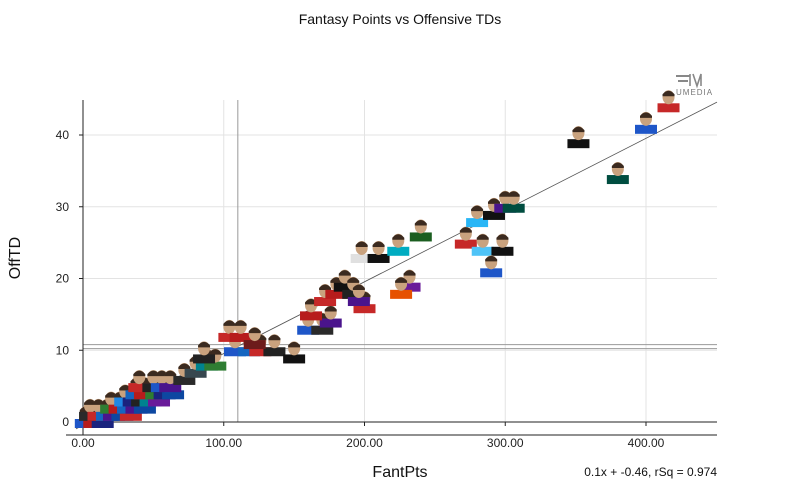 The height and width of the screenshot is (500, 800). I want to click on trendline-equation: 0.1x + -0.46, rSq = 0.974, so click(650, 472).